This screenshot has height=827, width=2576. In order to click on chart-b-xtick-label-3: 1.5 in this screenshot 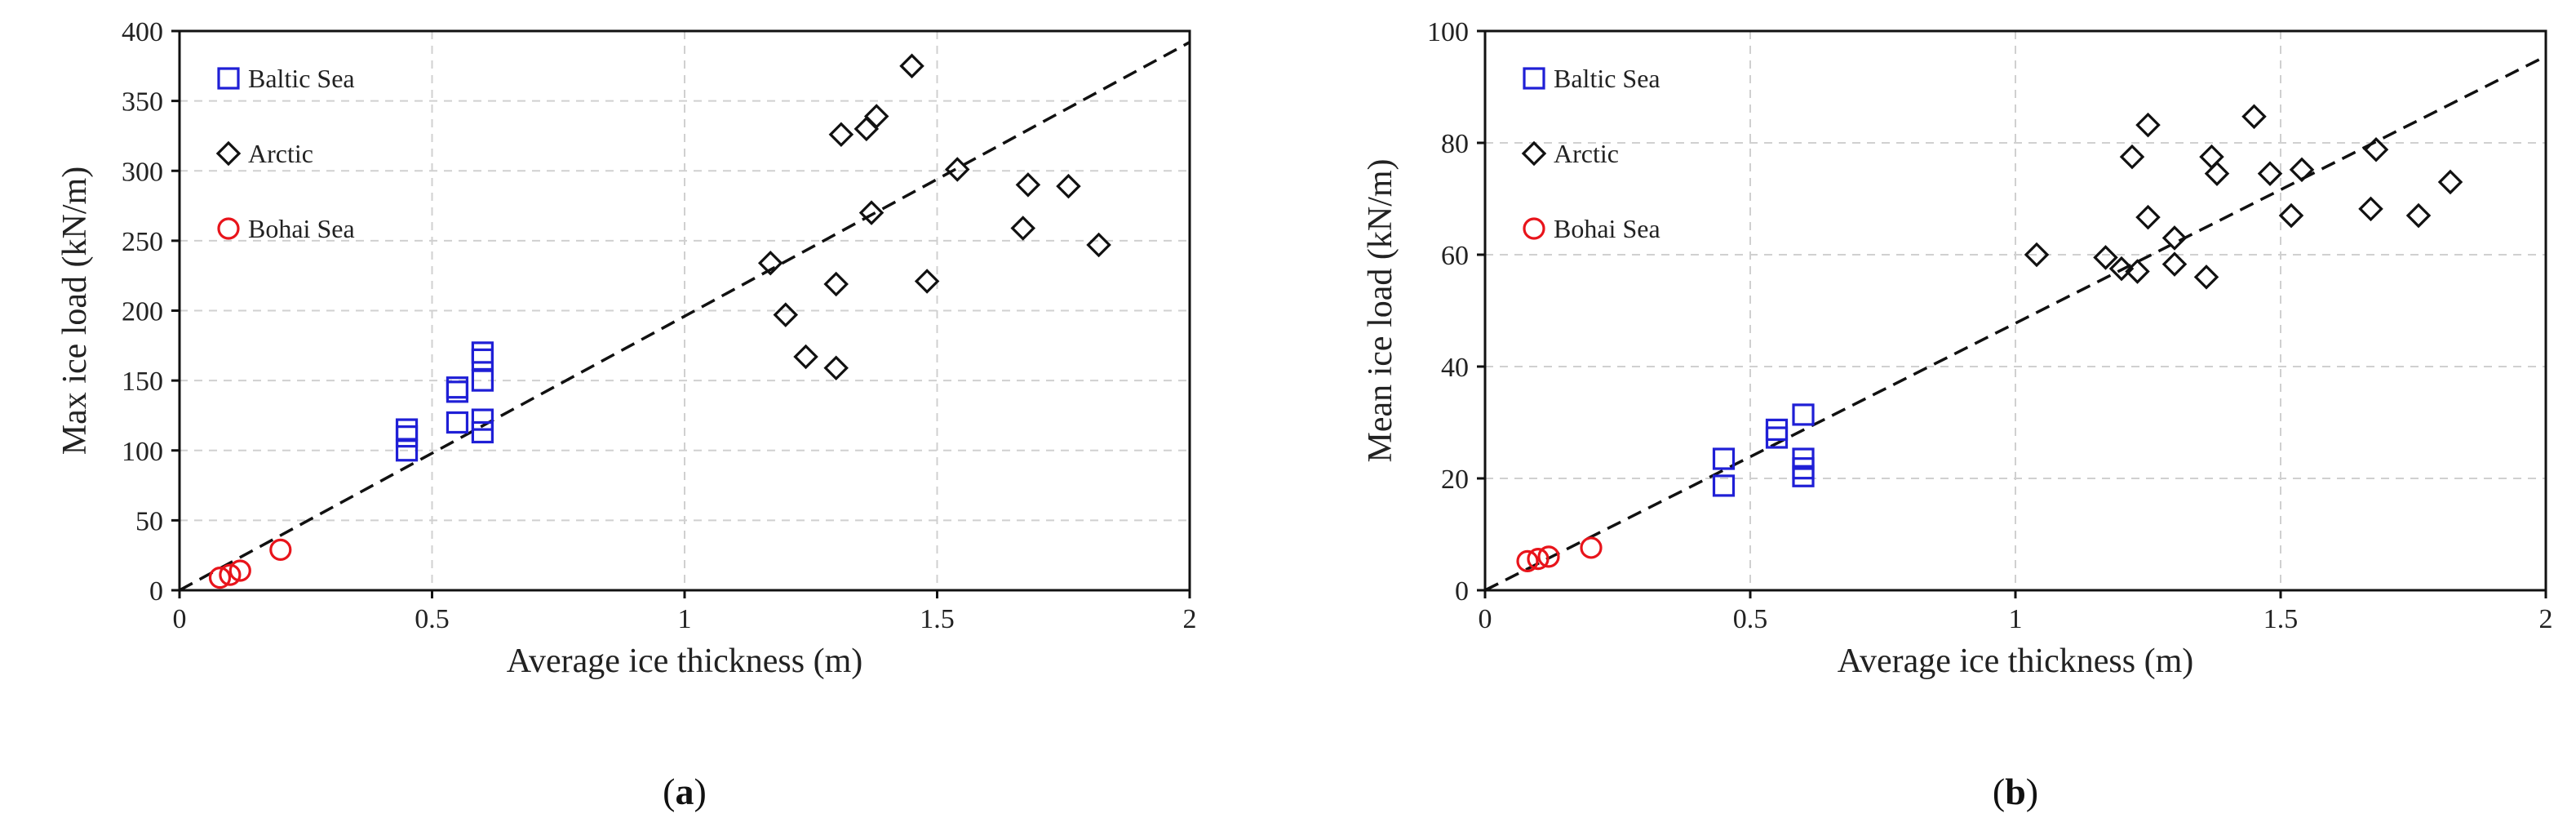, I will do `click(2281, 619)`.